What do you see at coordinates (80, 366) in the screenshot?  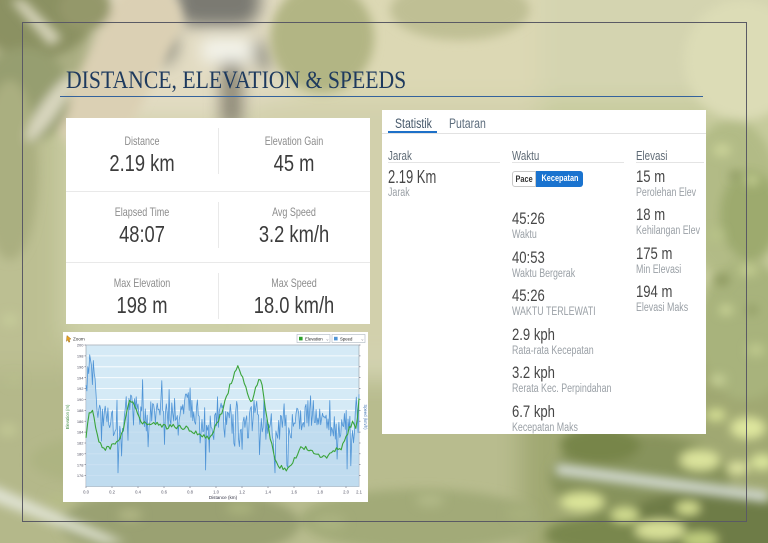 I see `svg-text: 196` at bounding box center [80, 366].